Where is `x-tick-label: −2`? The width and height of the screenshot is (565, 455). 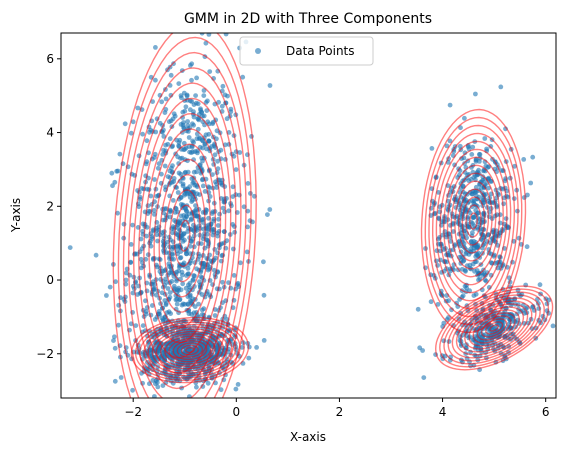 x-tick-label: −2 is located at coordinates (133, 412).